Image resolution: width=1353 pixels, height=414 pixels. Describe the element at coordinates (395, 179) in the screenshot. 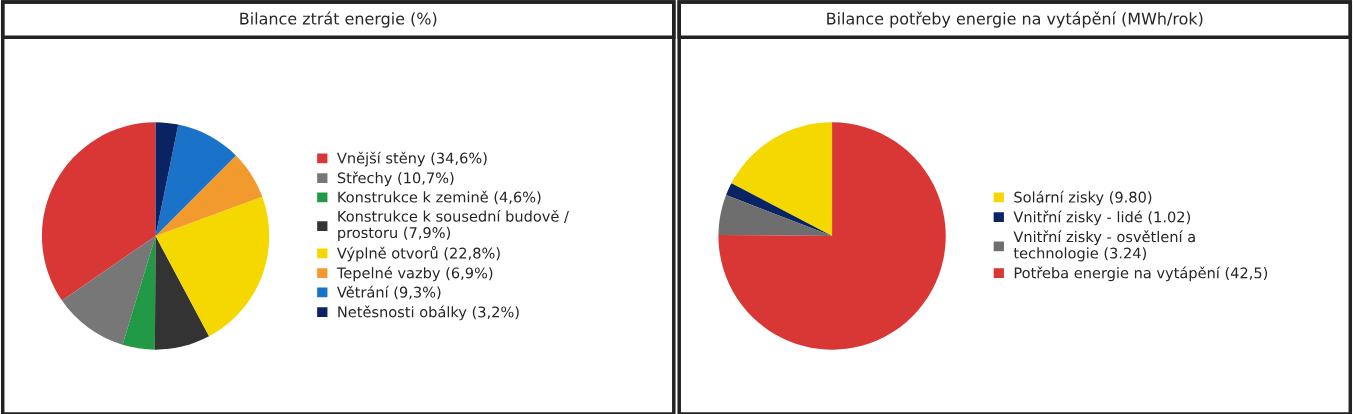

I see `legend-label: Střechy (10,7%)` at that location.